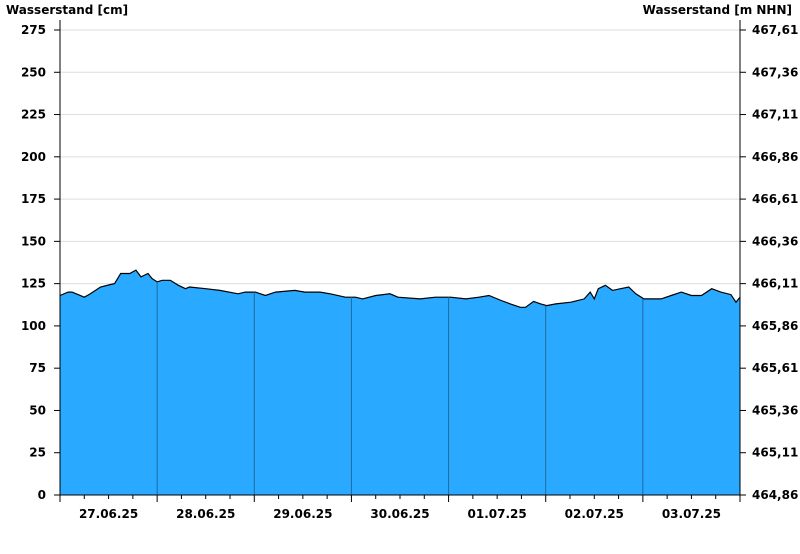 The height and width of the screenshot is (554, 800). Describe the element at coordinates (691, 514) in the screenshot. I see `x-tick-label: 03.07.25` at that location.